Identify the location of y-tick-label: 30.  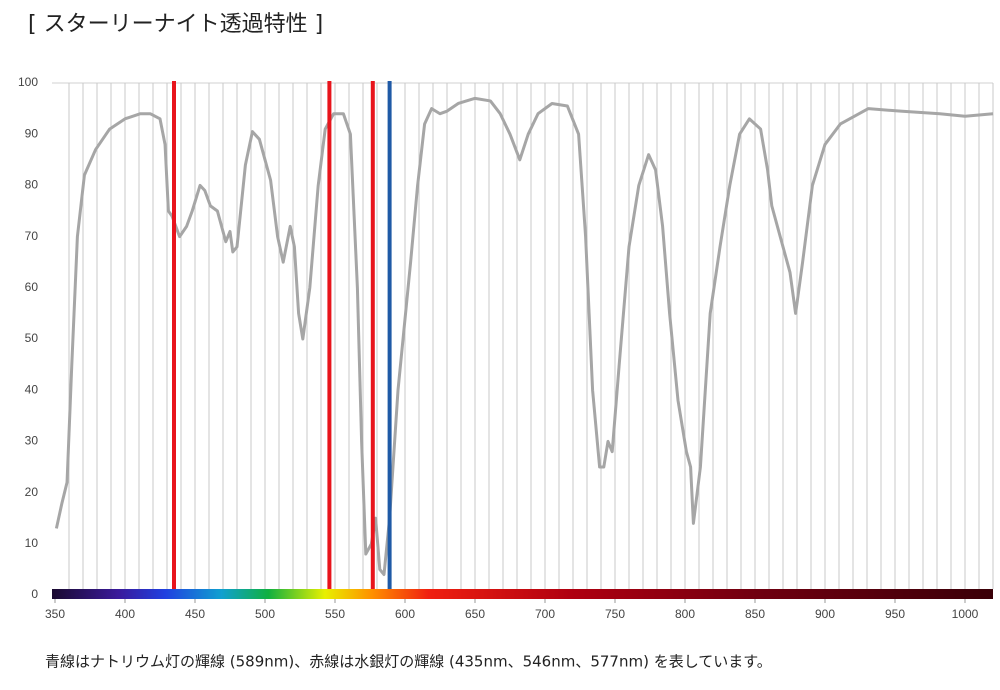
(32, 441).